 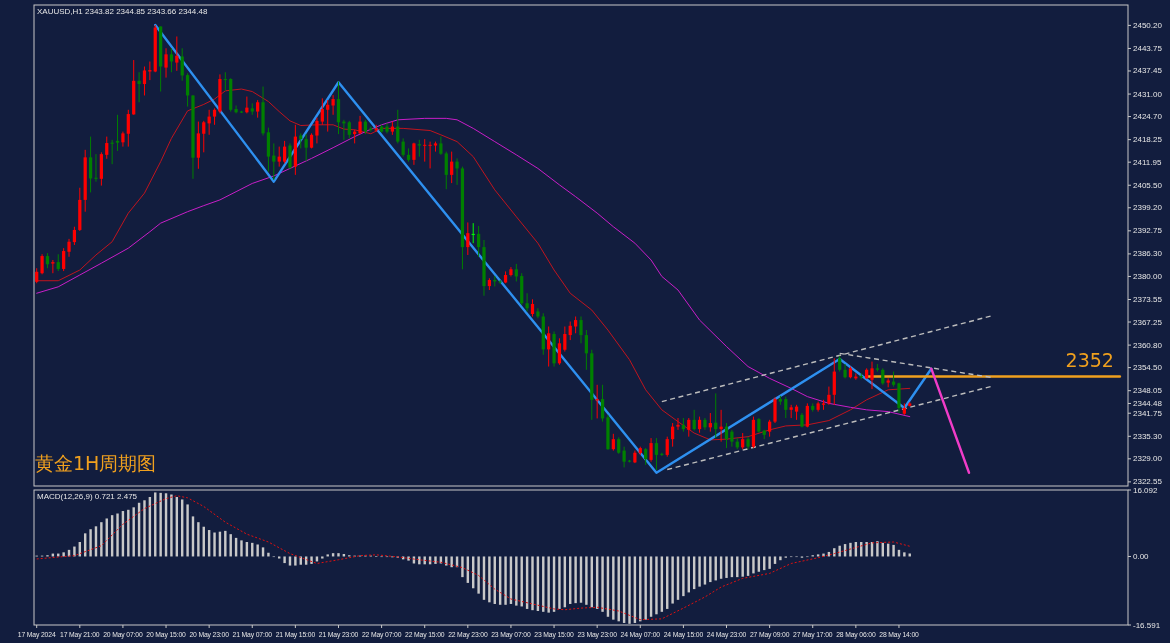 I want to click on y-tick-label: 2443.75, so click(x=1148, y=48).